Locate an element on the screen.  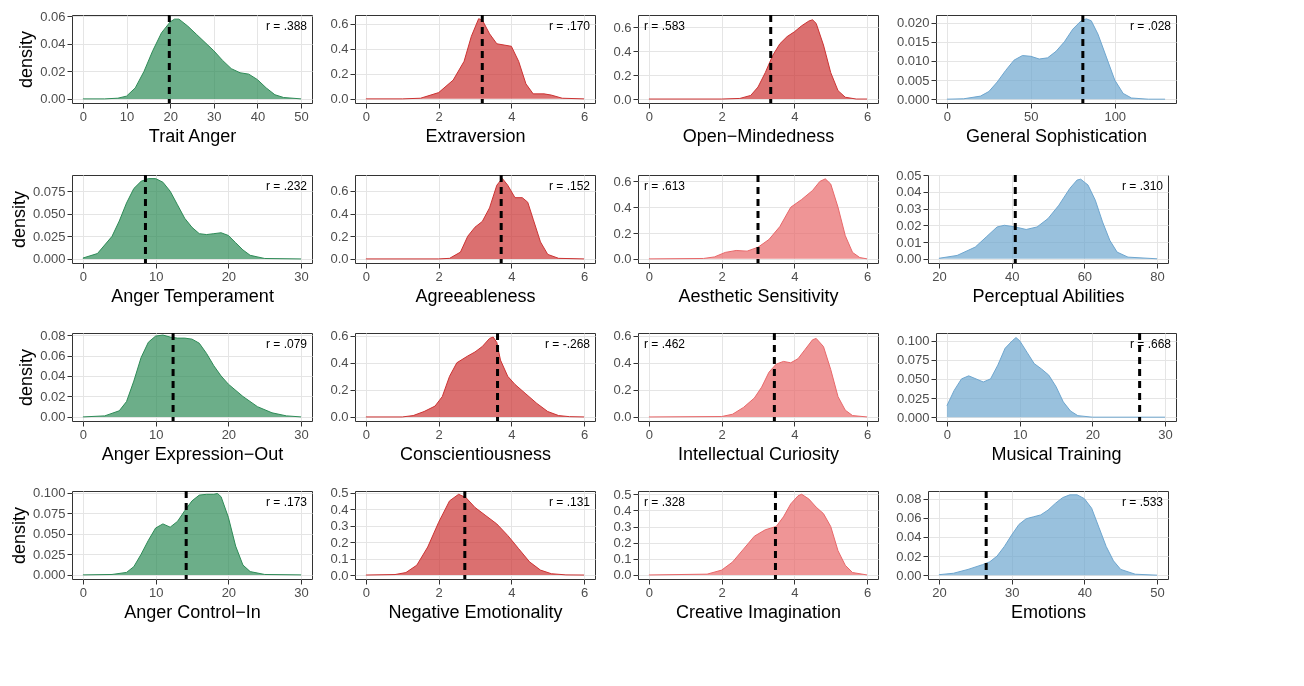
annotation: r = .079 is located at coordinates (286, 344).